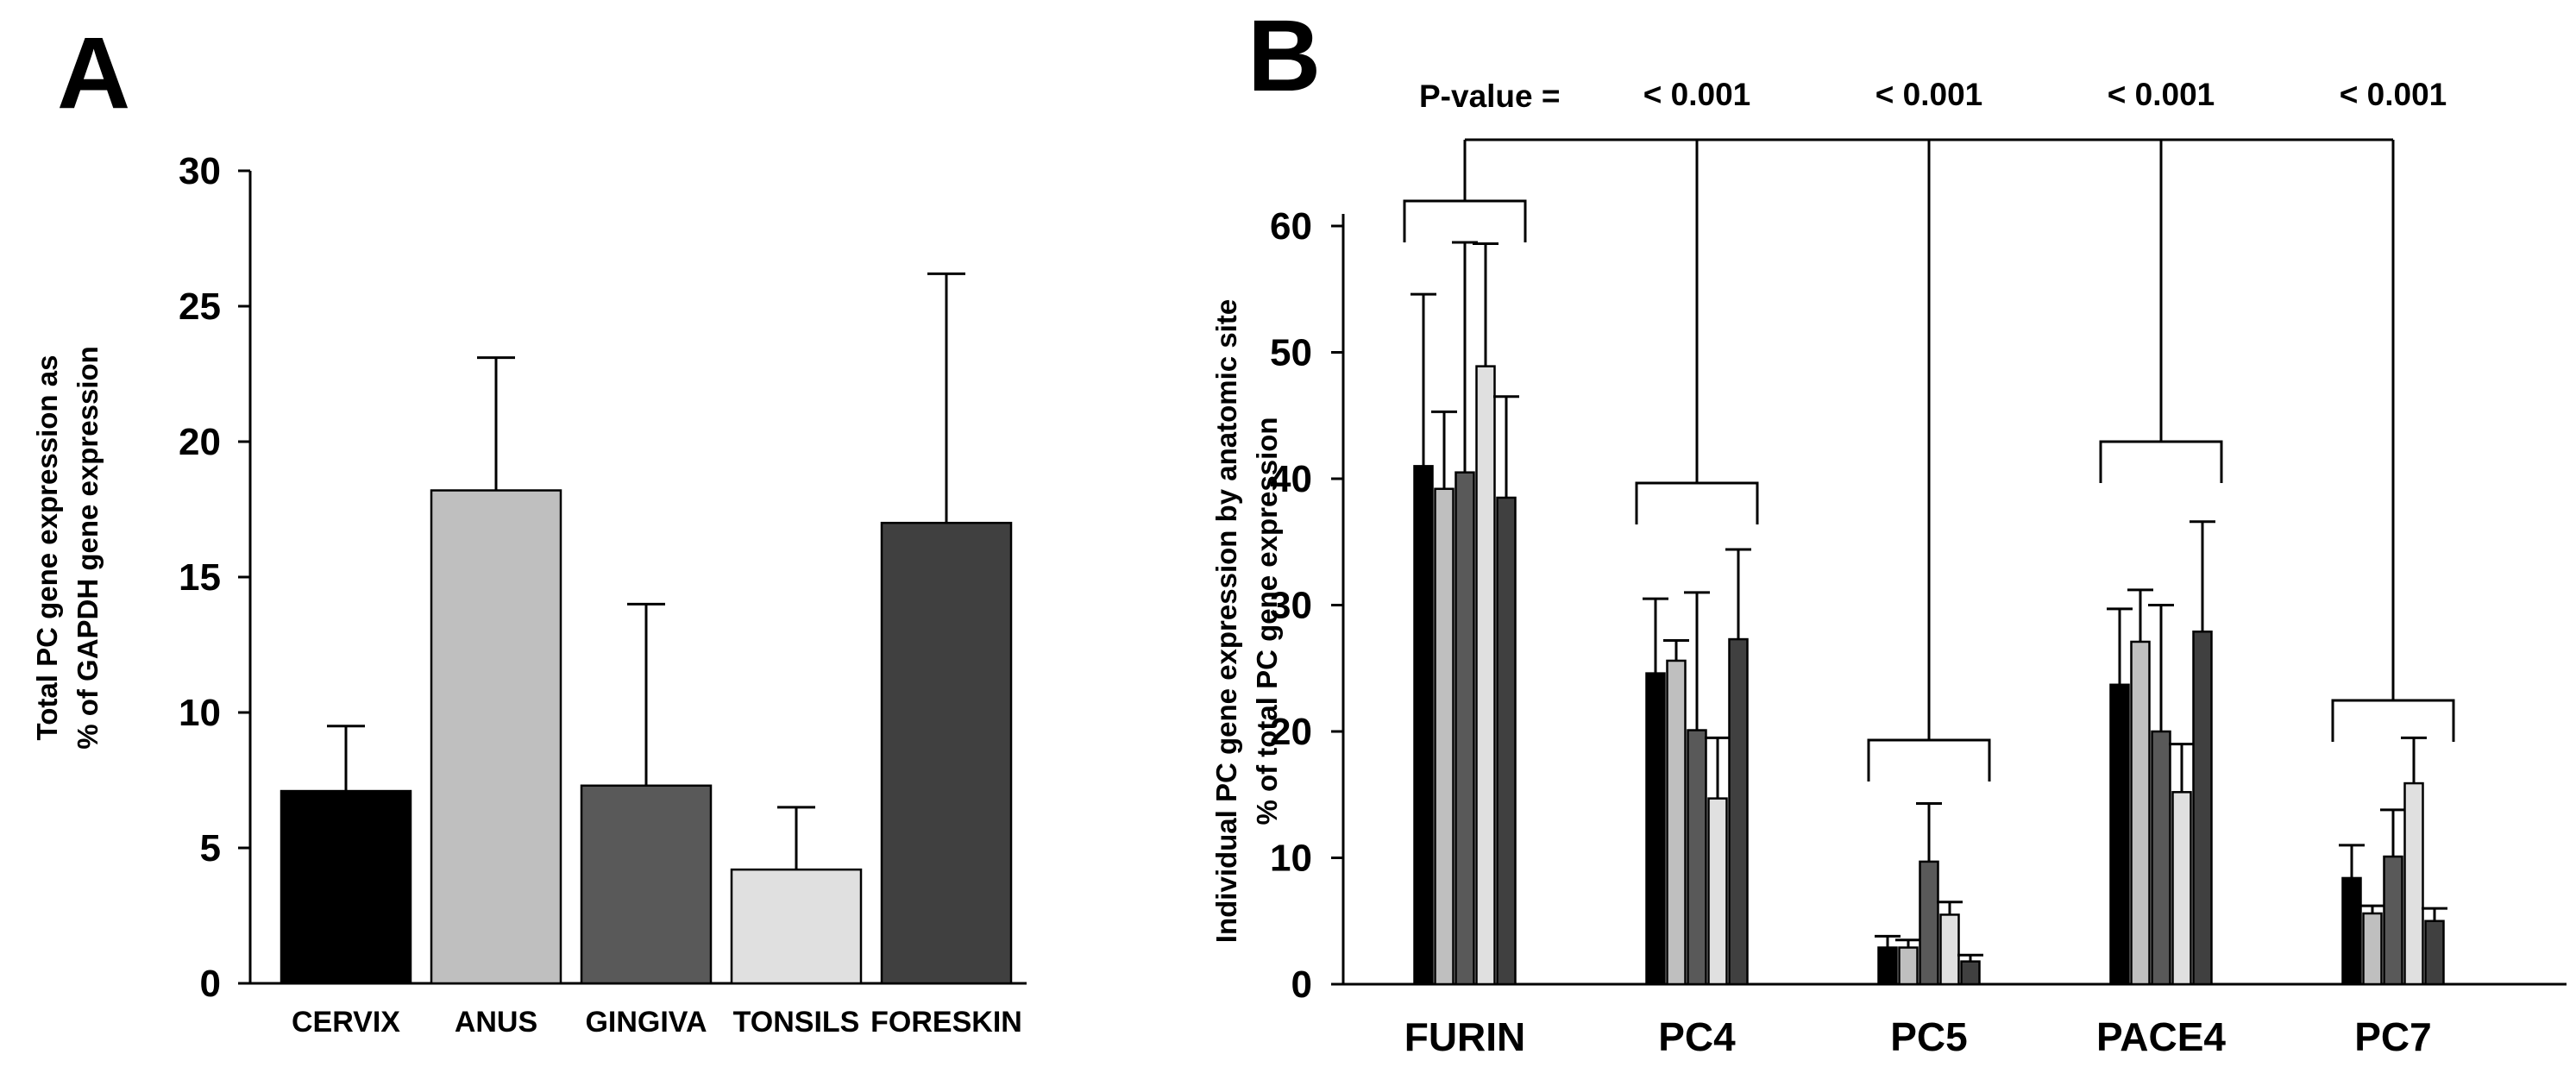  Describe the element at coordinates (496, 1022) in the screenshot. I see `panel-a-category-label: ANUS` at that location.